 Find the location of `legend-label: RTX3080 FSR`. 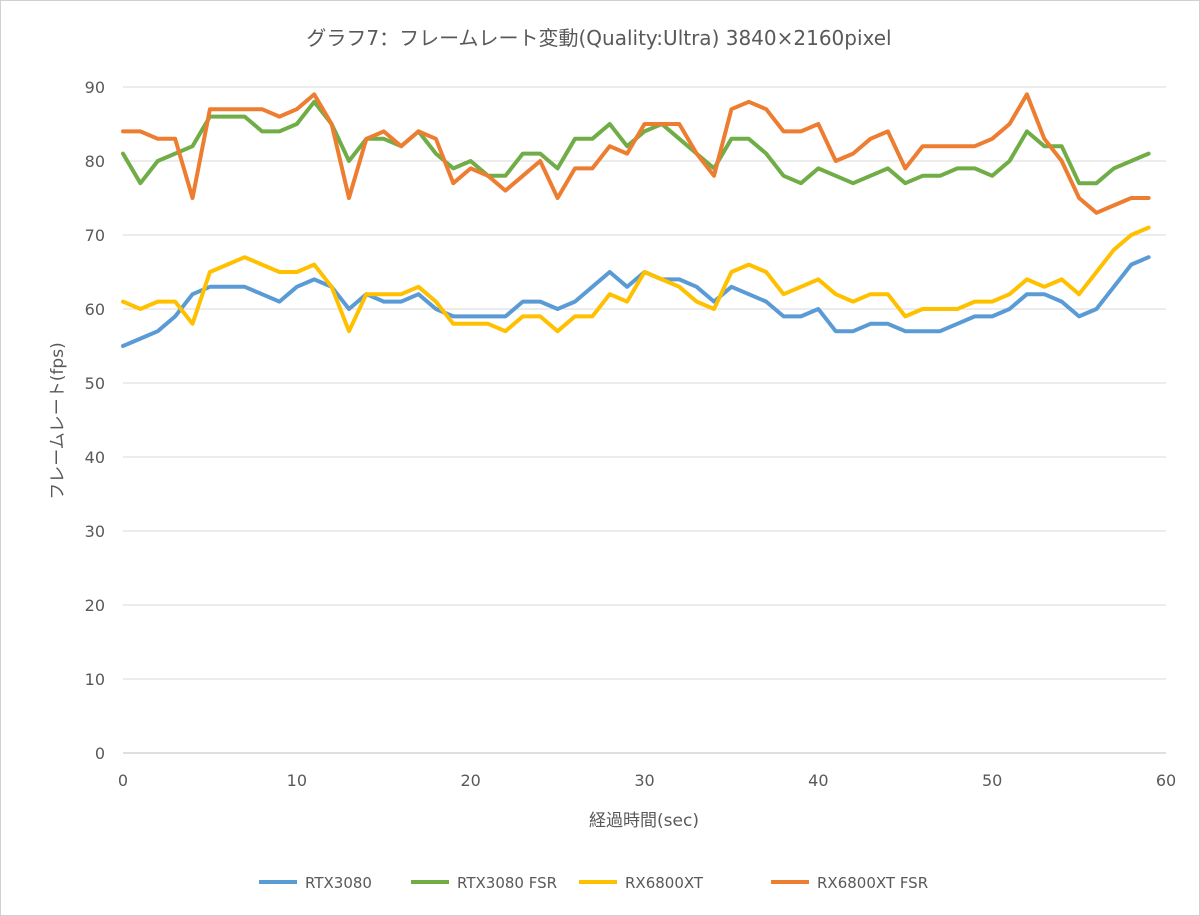

legend-label: RTX3080 FSR is located at coordinates (507, 883).